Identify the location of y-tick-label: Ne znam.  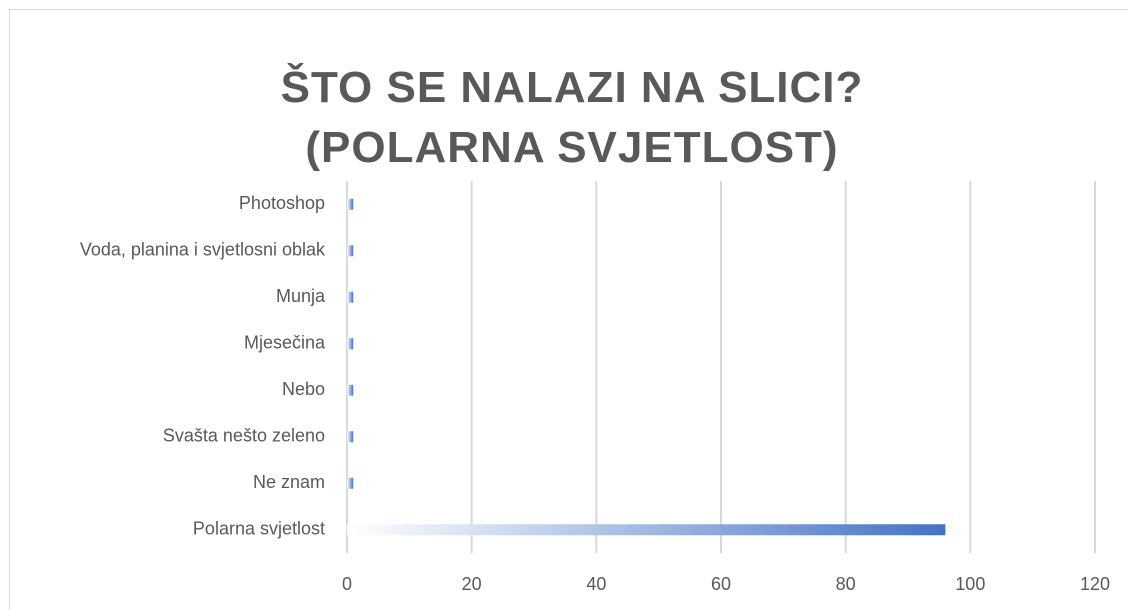
(289, 482).